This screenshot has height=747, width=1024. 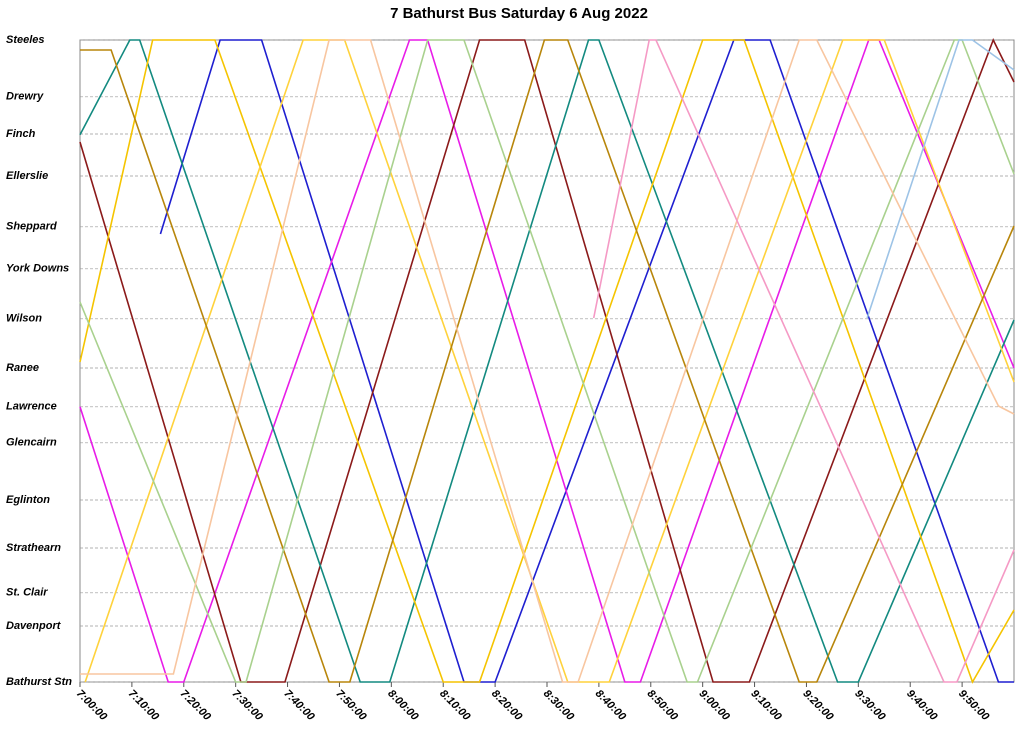 I want to click on y-tick-label: Glencairn, so click(x=31, y=443).